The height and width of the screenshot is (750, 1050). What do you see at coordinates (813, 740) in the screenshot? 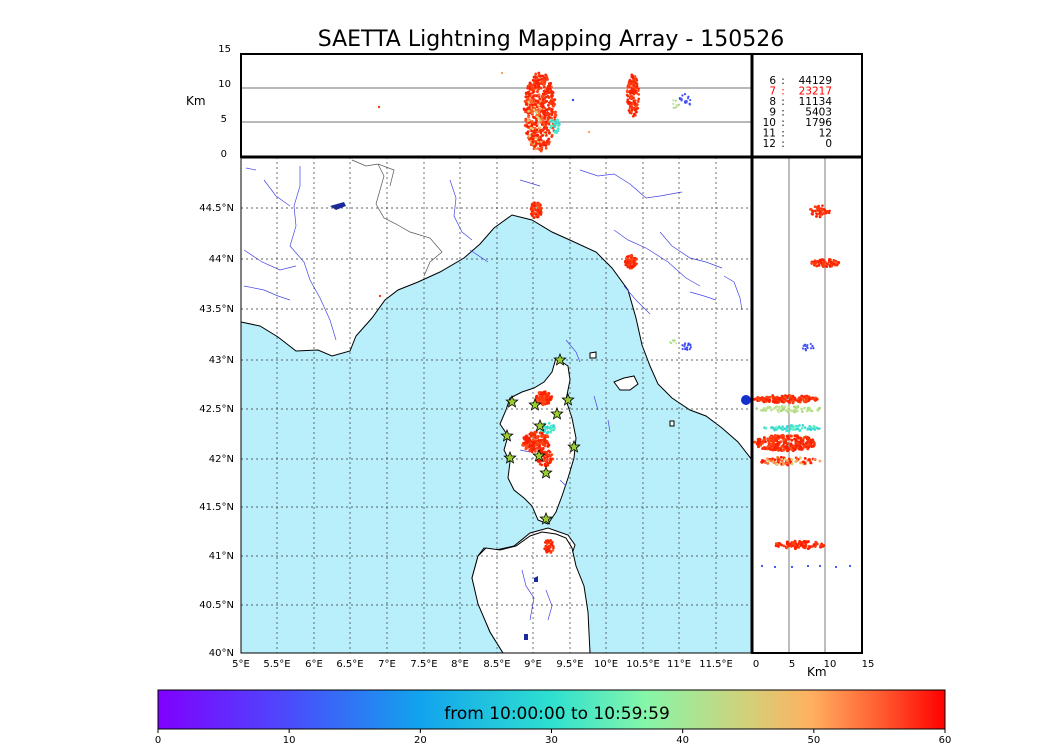
I see `colorbar-tick: 50` at bounding box center [813, 740].